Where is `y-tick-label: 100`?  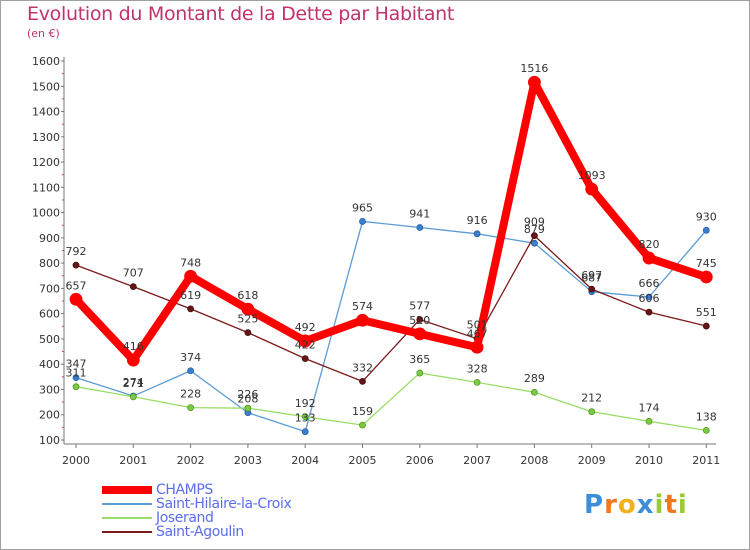
y-tick-label: 100 is located at coordinates (49, 440).